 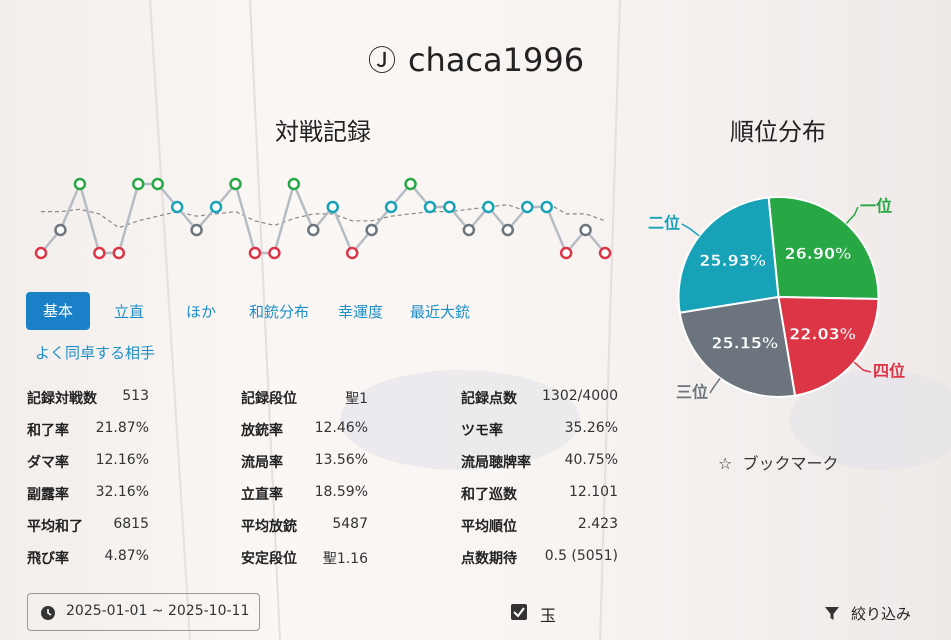 What do you see at coordinates (55, 527) in the screenshot?
I see `stat-label: 平均和了` at bounding box center [55, 527].